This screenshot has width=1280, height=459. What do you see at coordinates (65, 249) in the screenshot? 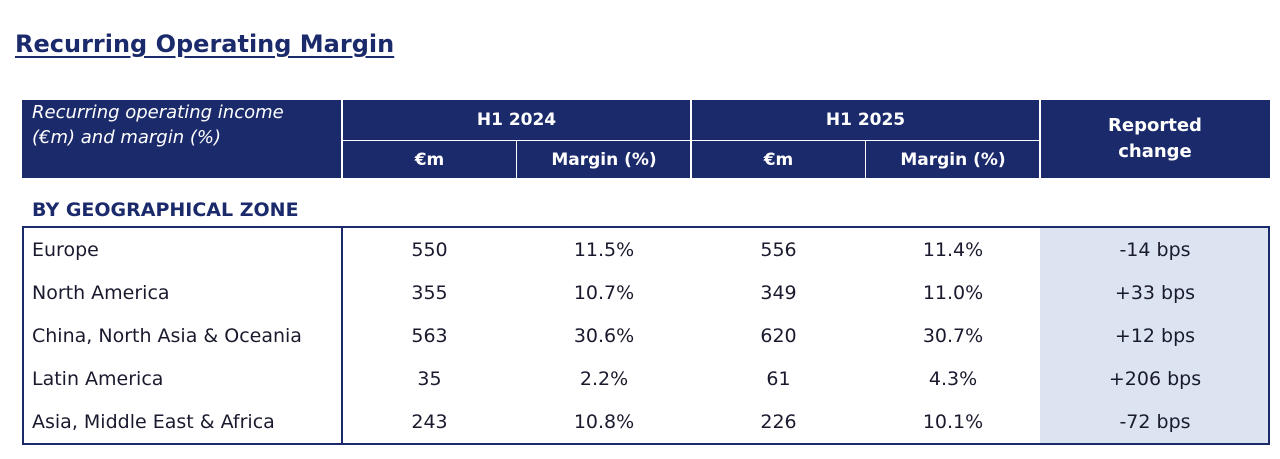
I see `zone-name: Europe` at bounding box center [65, 249].